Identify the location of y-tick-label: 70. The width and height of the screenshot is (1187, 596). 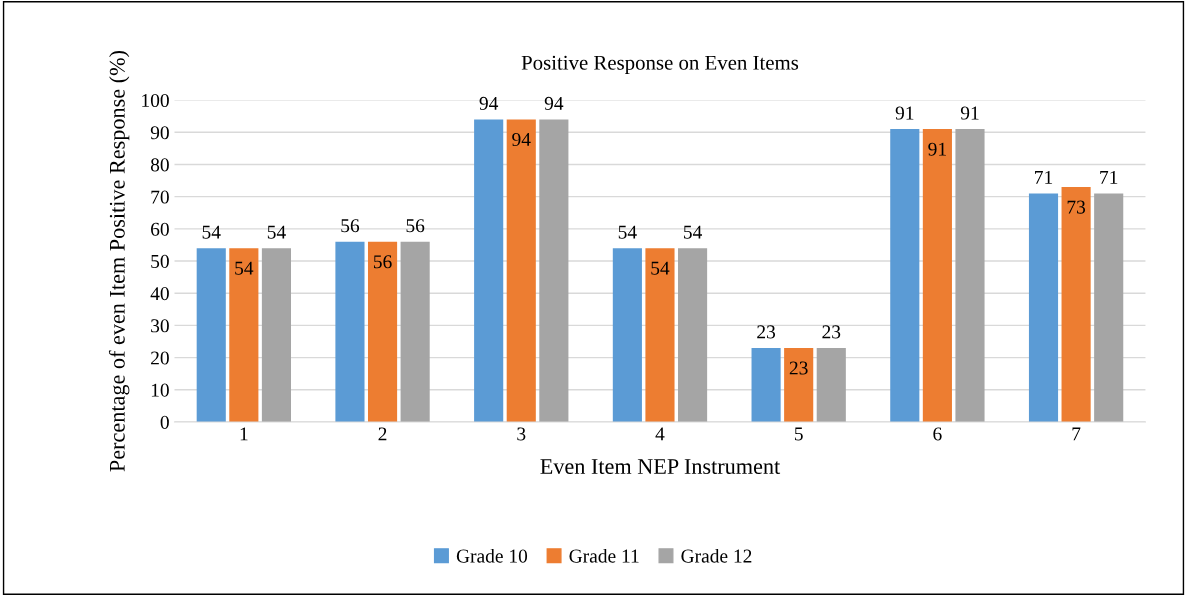
(160, 197).